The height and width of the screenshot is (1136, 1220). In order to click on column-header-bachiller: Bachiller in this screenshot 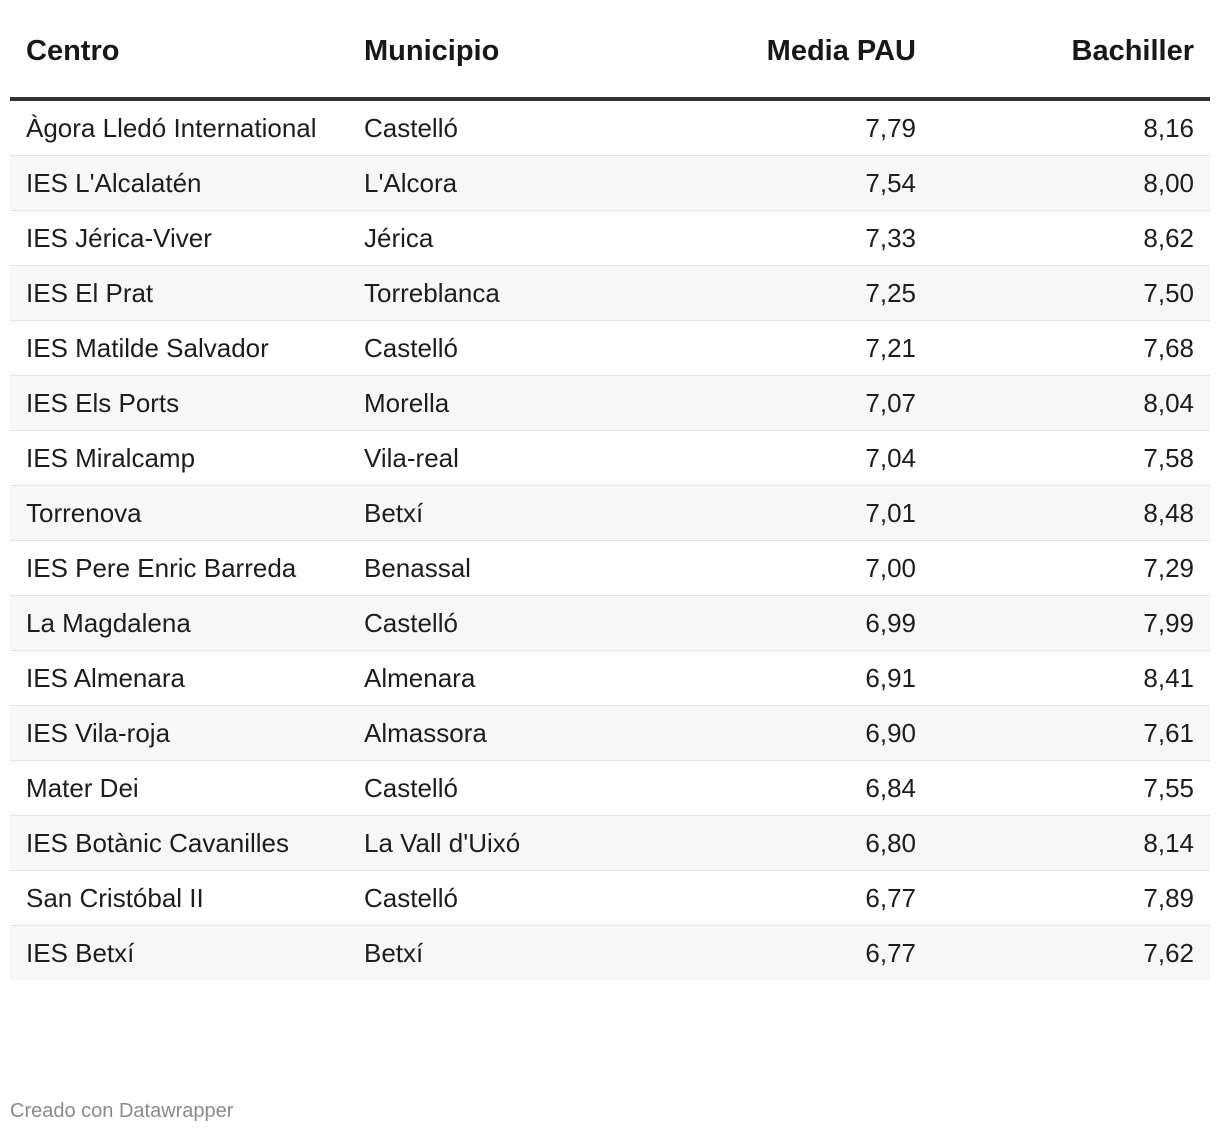, I will do `click(1071, 50)`.